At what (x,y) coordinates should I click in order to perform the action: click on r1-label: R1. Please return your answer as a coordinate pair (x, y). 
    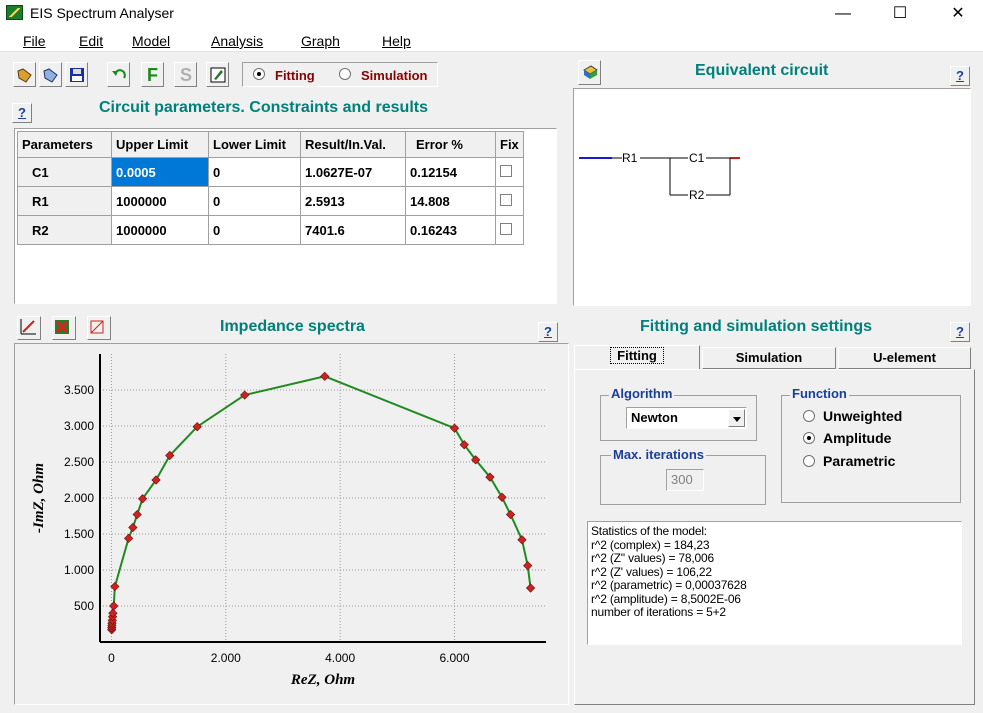
    Looking at the image, I should click on (630, 158).